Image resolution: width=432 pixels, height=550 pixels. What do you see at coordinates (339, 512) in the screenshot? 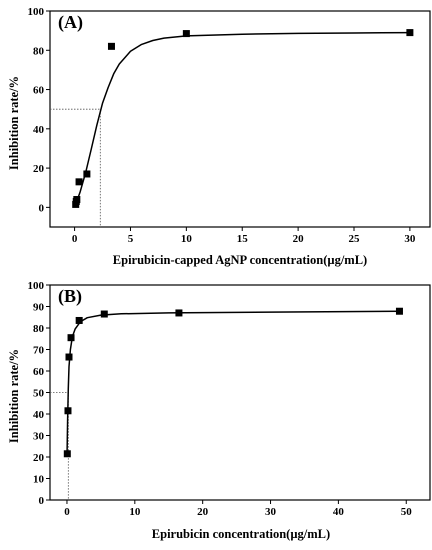
I see `x-tick-label-b: 40` at bounding box center [339, 512].